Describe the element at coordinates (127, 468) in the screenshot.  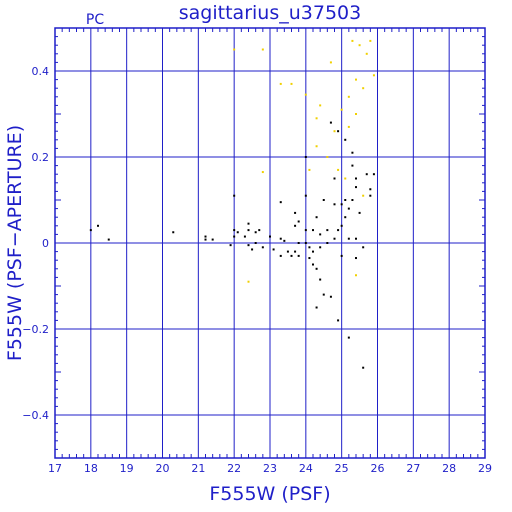
I see `x-tick-label: 19` at that location.